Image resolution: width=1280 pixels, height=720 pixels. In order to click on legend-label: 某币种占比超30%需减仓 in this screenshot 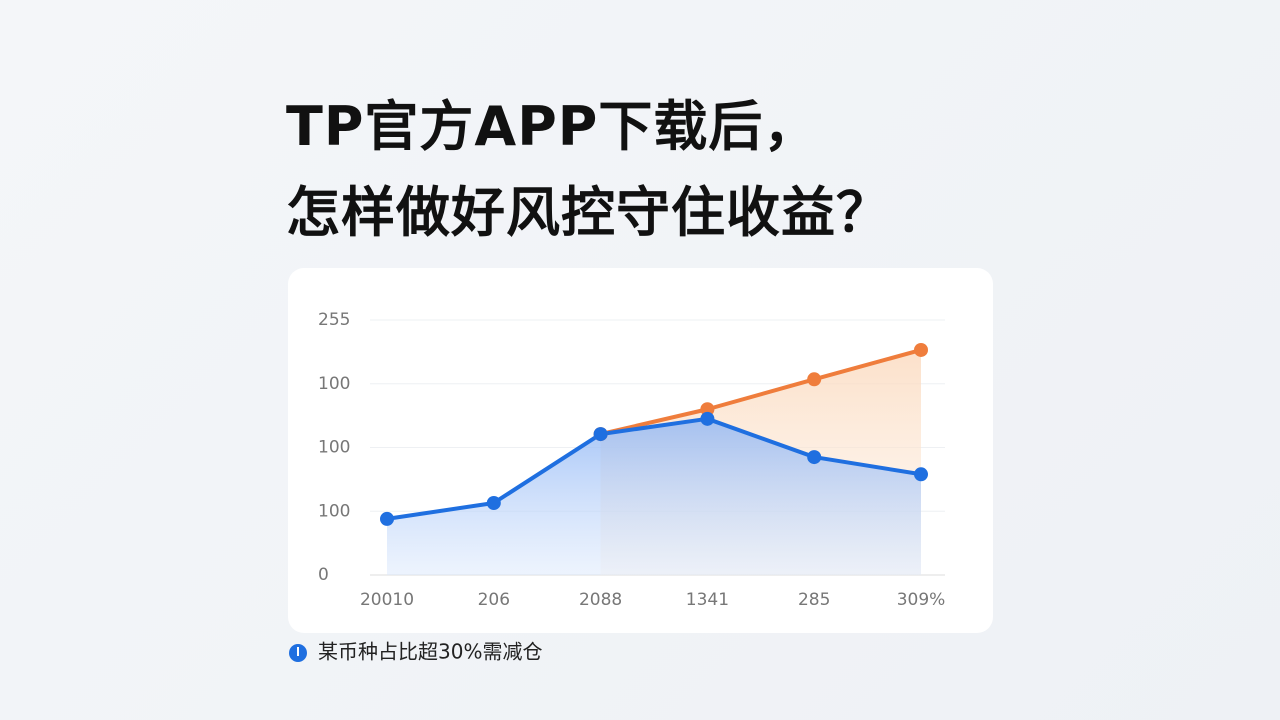, I will do `click(430, 652)`.